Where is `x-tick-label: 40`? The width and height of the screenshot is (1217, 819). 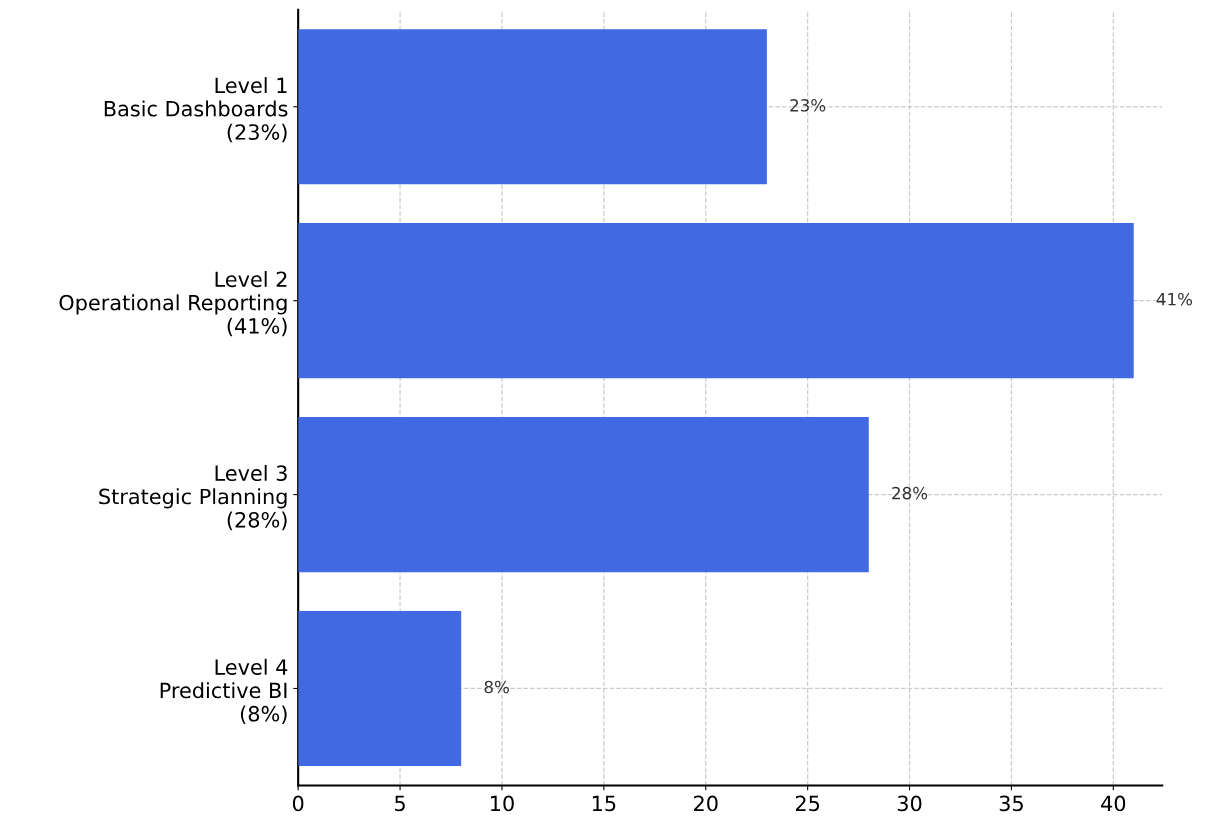 x-tick-label: 40 is located at coordinates (1113, 803).